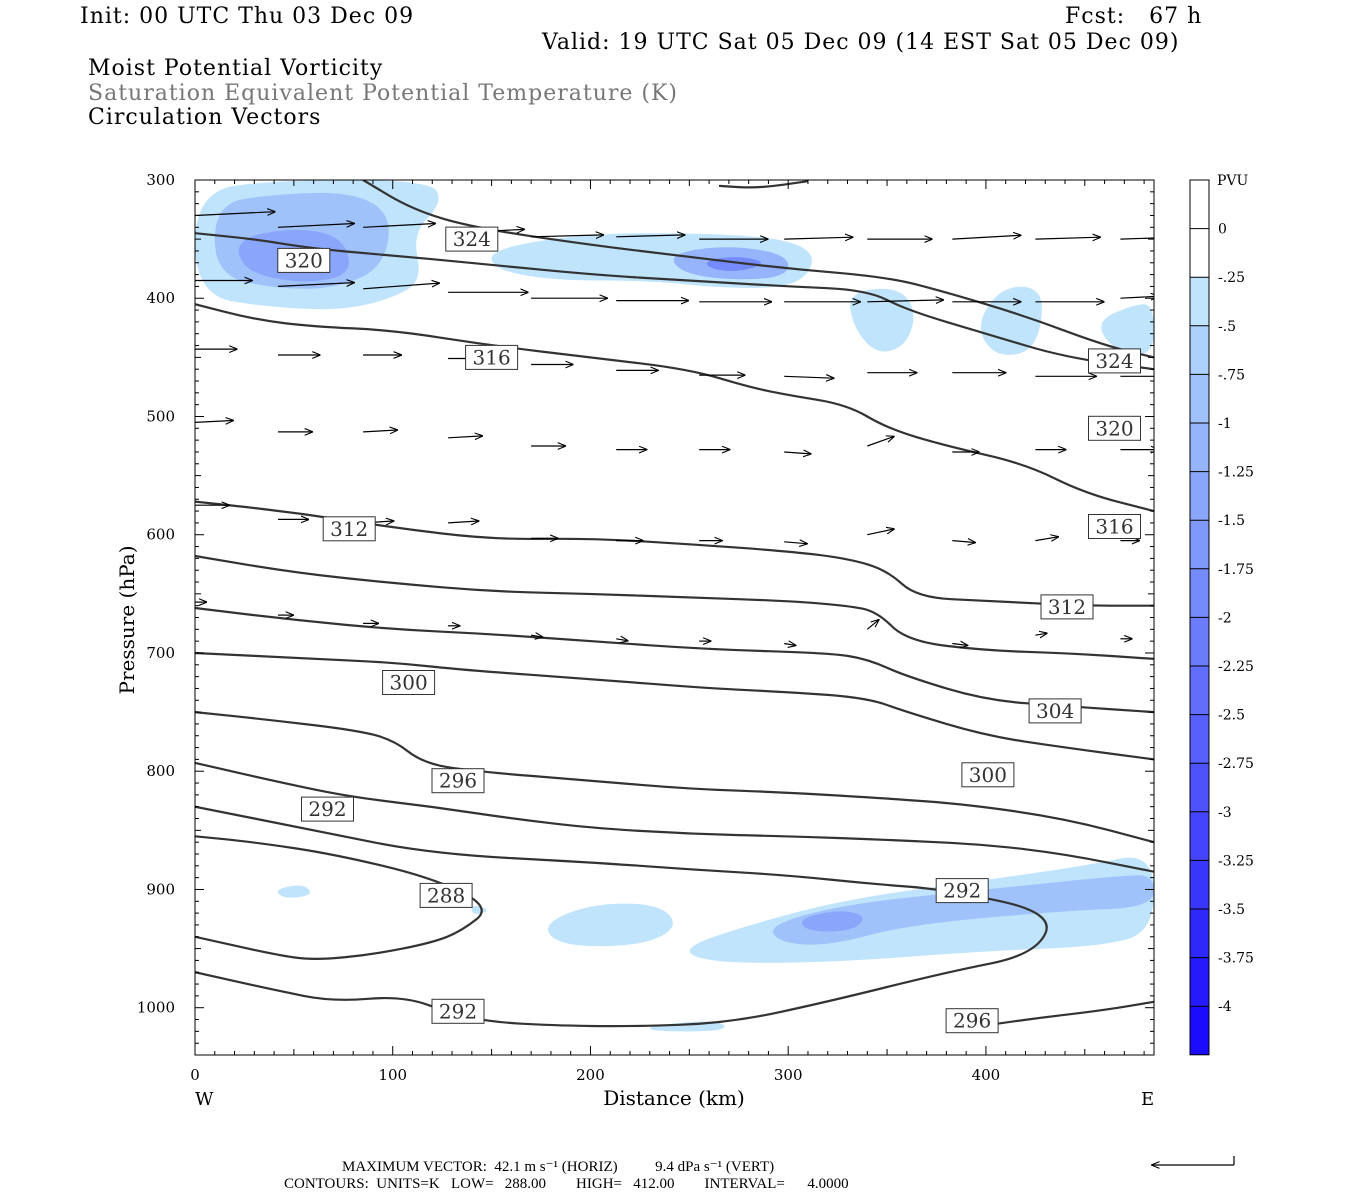 This screenshot has height=1200, width=1350. What do you see at coordinates (160, 653) in the screenshot?
I see `y-tick-label: 700` at bounding box center [160, 653].